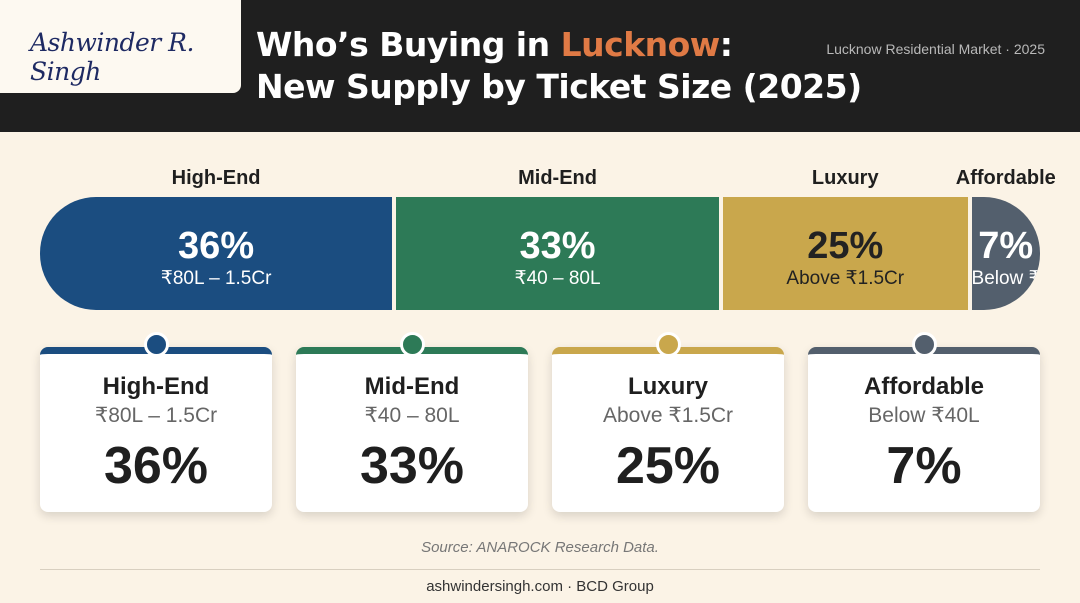 The width and height of the screenshot is (1080, 603). What do you see at coordinates (557, 178) in the screenshot?
I see `segment-label-mid-end: Mid-End` at bounding box center [557, 178].